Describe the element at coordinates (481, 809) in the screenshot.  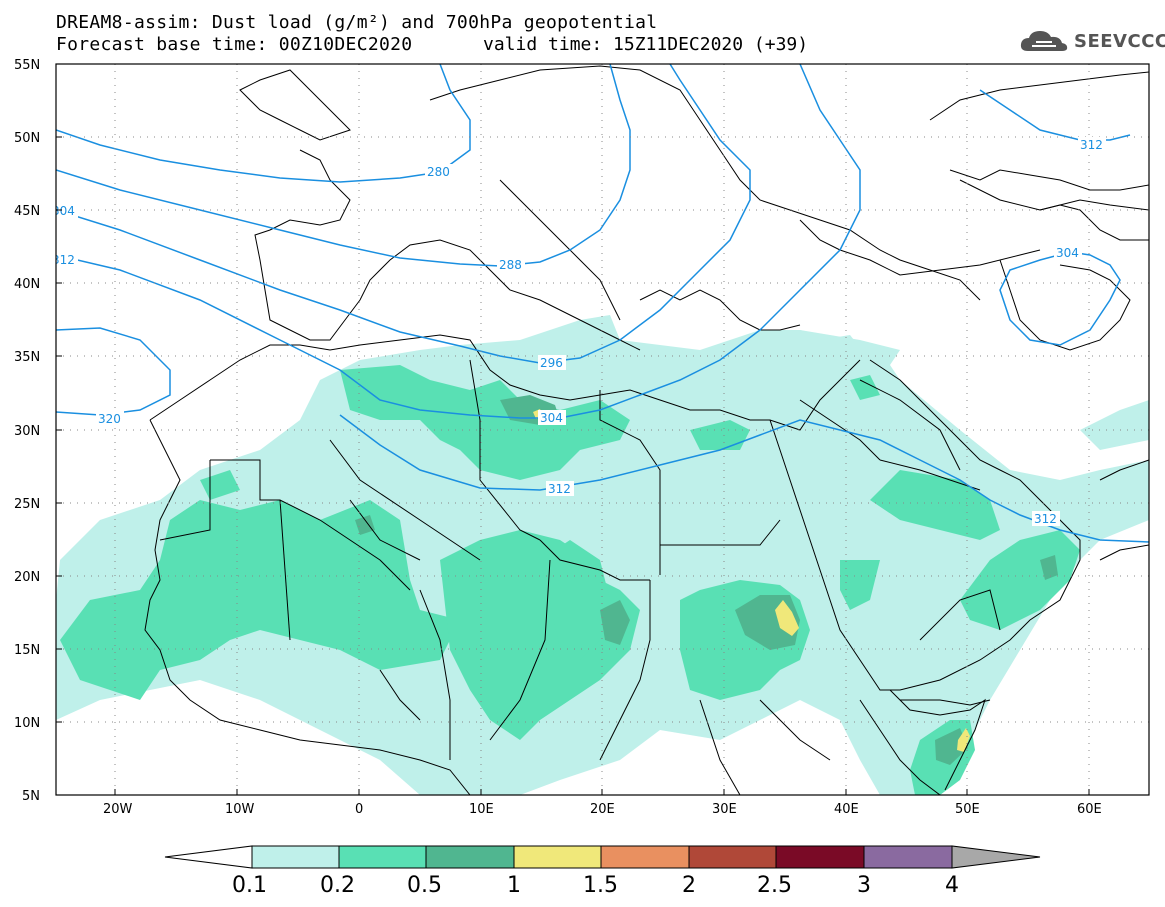
I see `lon-label: 10E` at that location.